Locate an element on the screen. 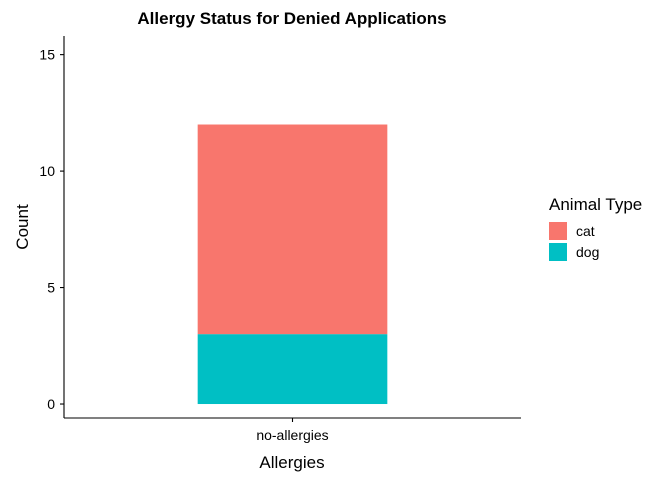  y-tick-label: 0 is located at coordinates (51, 404).